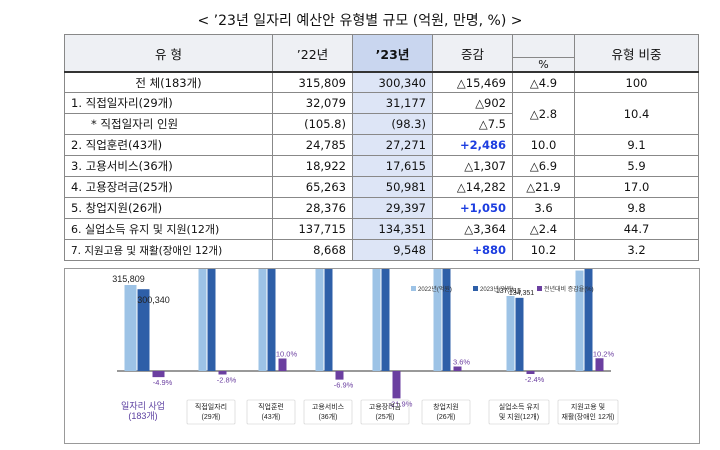 The image size is (720, 450). I want to click on data-label-pct: -2.8%, so click(227, 380).